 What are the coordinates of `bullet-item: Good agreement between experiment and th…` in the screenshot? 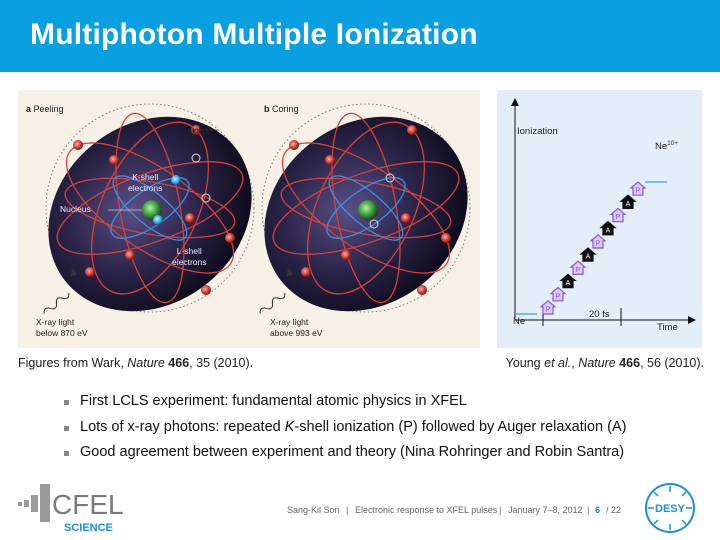 It's located at (384, 457).